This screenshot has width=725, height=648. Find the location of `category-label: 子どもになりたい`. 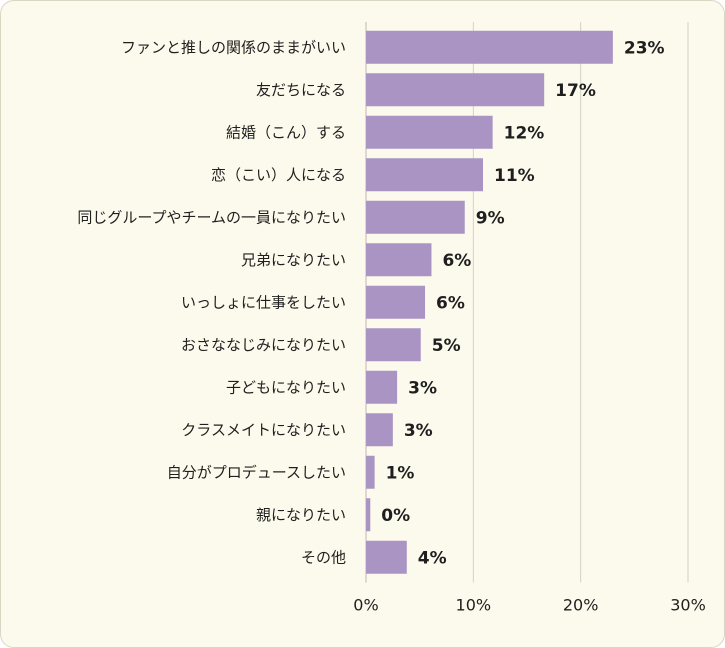

category-label: 子どもになりたい is located at coordinates (286, 387).